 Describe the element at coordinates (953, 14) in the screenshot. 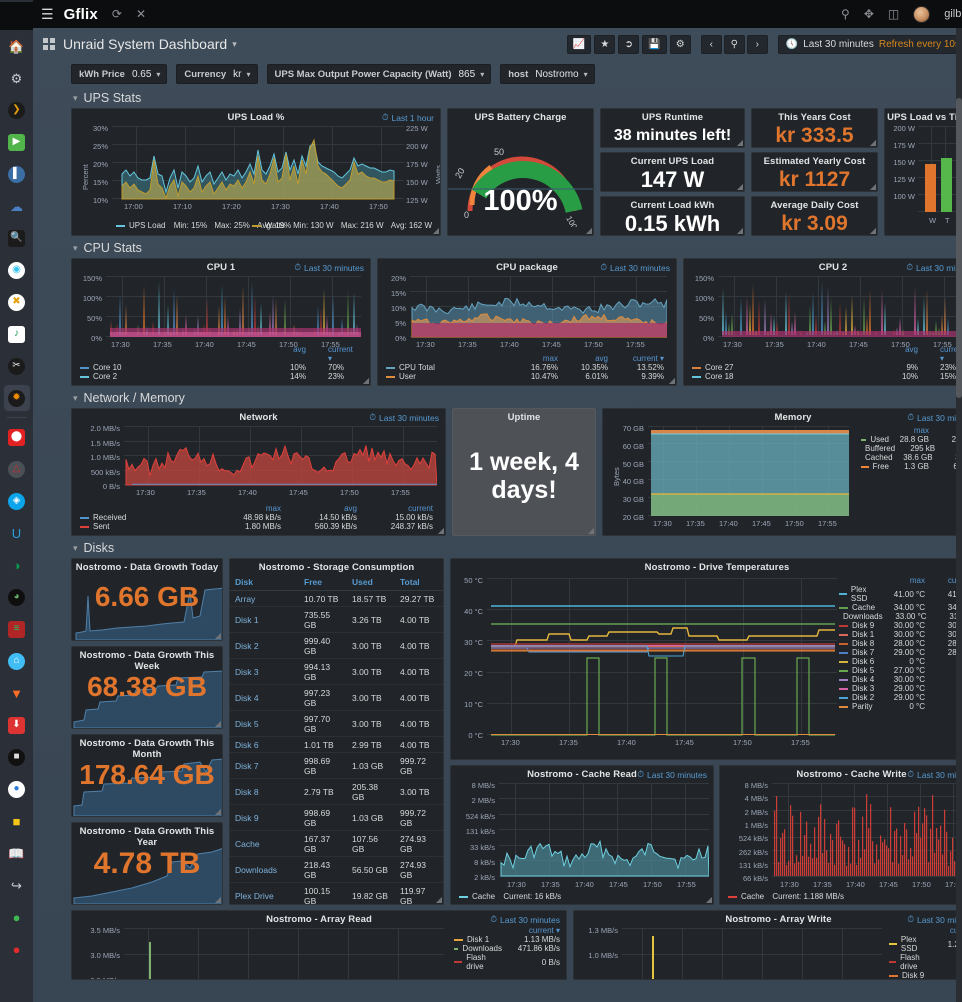

I see `user-name: gilbn` at that location.